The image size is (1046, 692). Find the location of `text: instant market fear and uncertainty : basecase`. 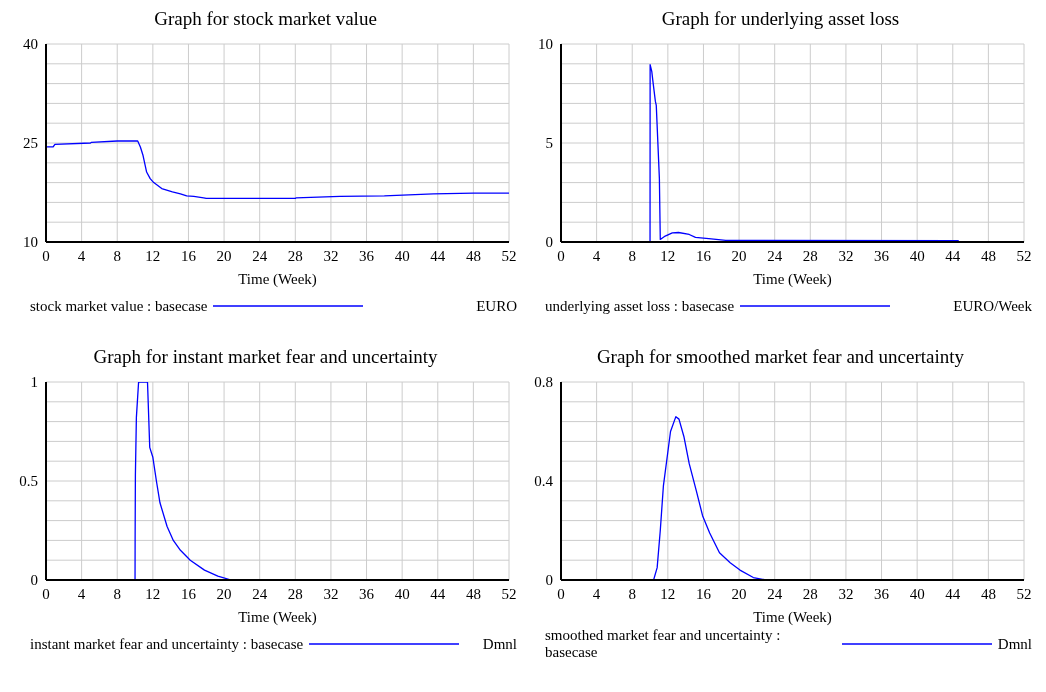

text: instant market fear and uncertainty : basecase is located at coordinates (167, 644).